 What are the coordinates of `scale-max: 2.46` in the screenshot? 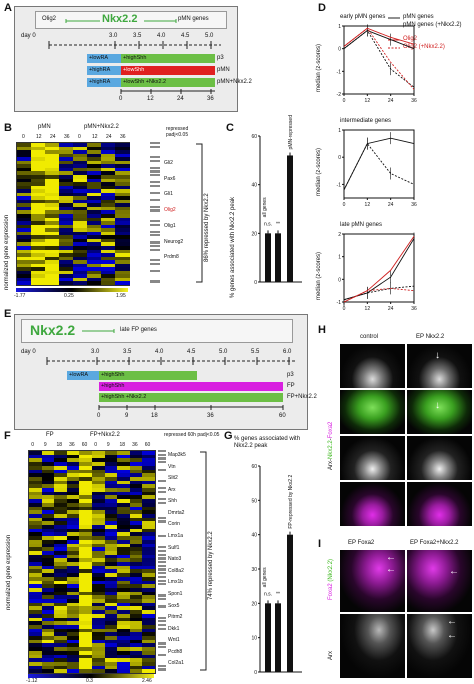 It's located at (147, 681).